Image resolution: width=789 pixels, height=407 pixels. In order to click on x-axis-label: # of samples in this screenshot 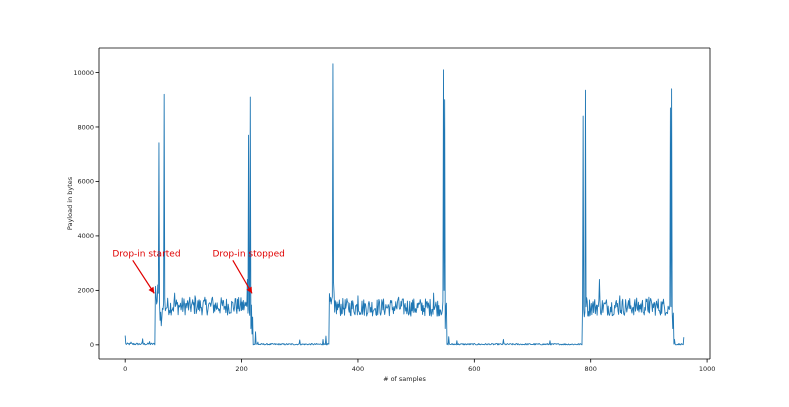, I will do `click(404, 379)`.